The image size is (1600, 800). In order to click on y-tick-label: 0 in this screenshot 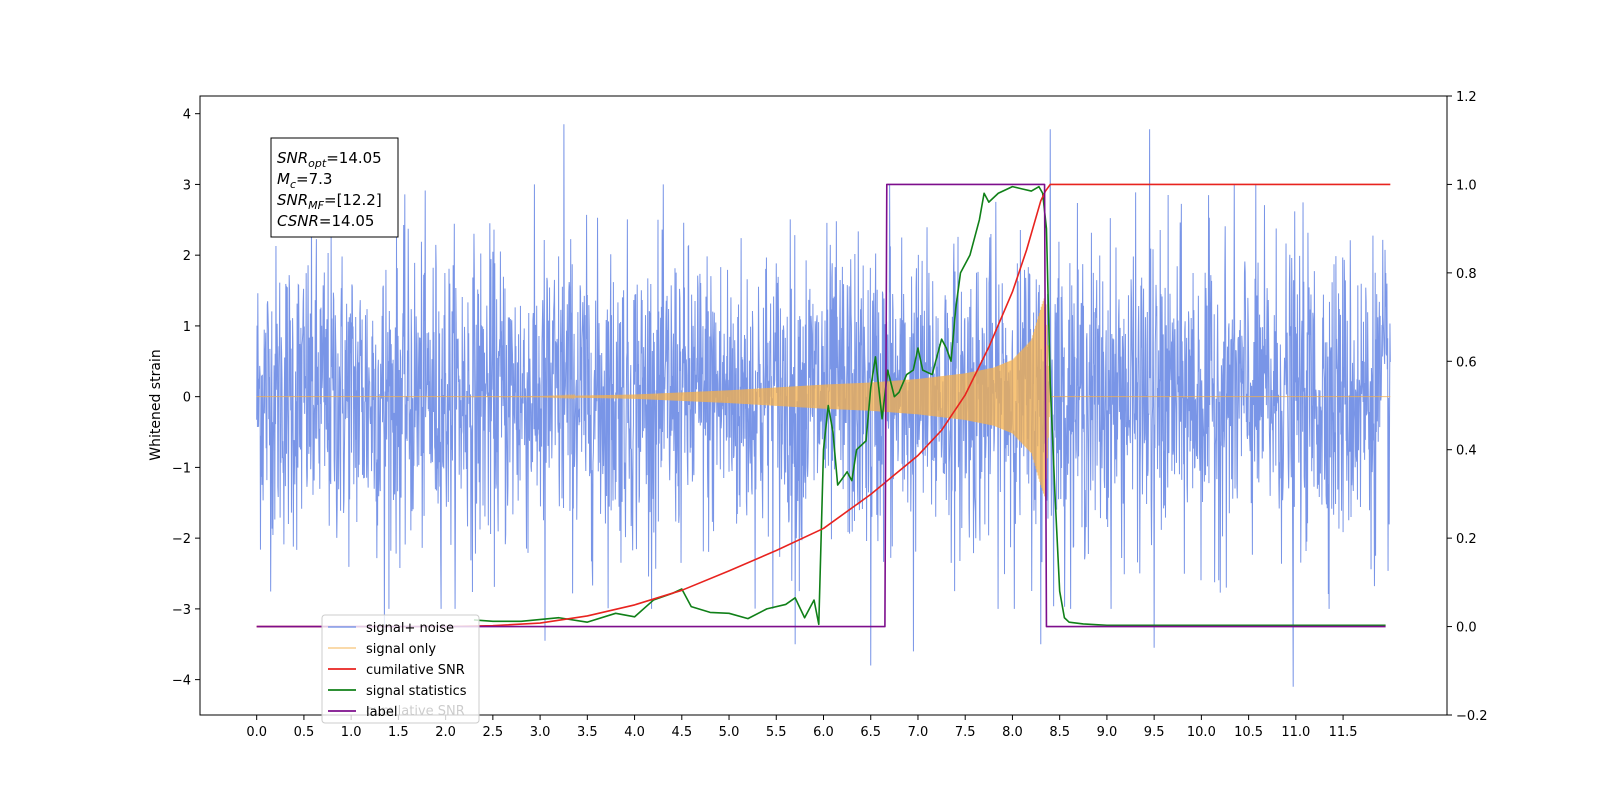, I will do `click(187, 398)`.